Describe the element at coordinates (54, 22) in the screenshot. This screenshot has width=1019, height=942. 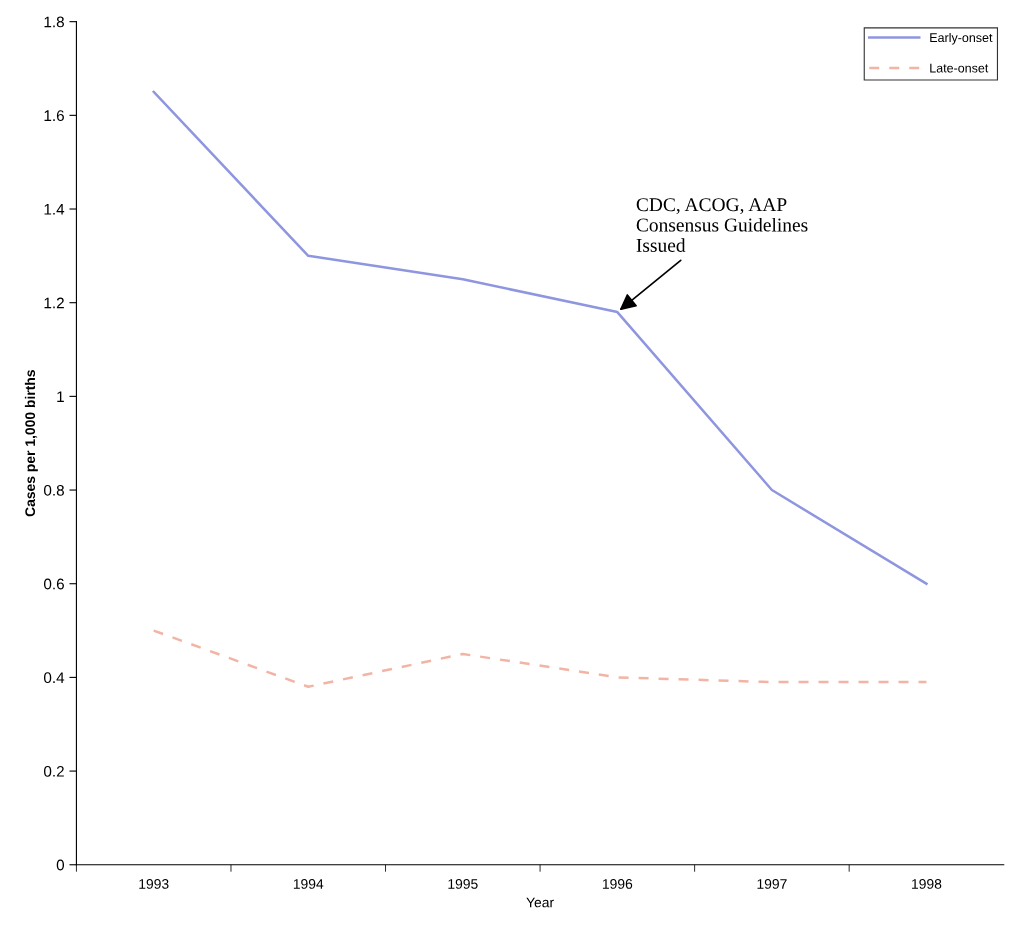
I see `y-tick-label: 1.8` at that location.